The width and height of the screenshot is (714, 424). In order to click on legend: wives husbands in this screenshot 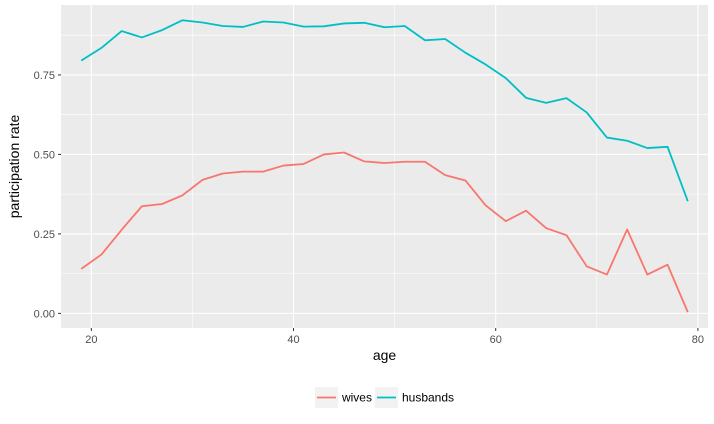, I will do `click(384, 397)`.